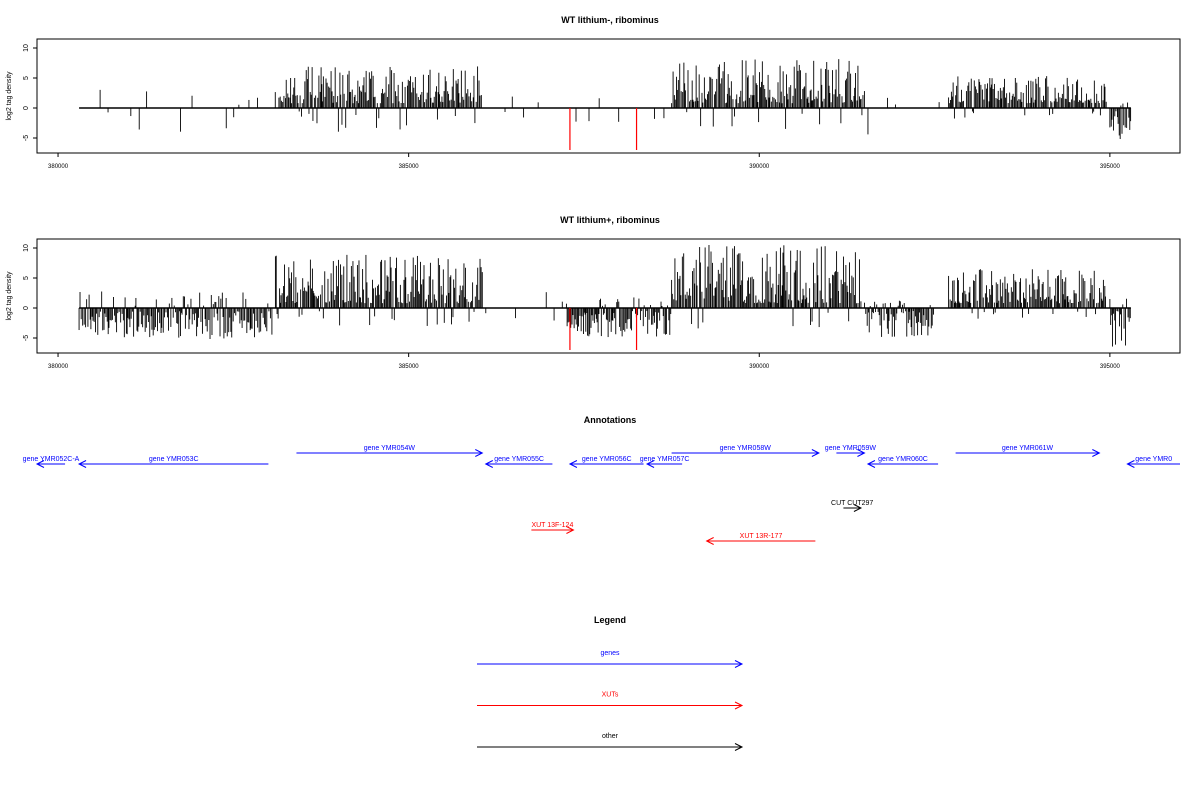 This screenshot has width=1200, height=800. What do you see at coordinates (610, 736) in the screenshot?
I see `legend-label: other` at bounding box center [610, 736].